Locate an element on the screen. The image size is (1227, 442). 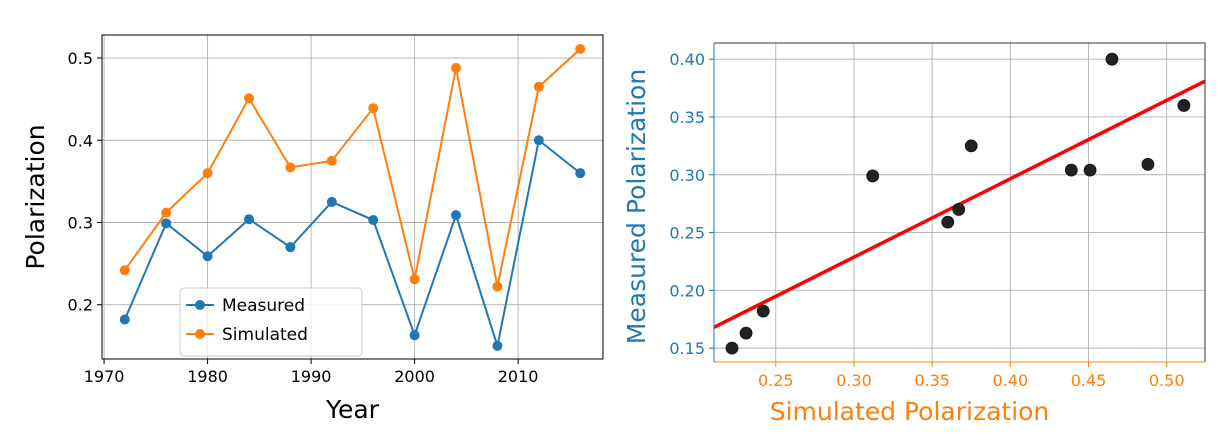
y-tick-label: 0.2 is located at coordinates (80, 305).